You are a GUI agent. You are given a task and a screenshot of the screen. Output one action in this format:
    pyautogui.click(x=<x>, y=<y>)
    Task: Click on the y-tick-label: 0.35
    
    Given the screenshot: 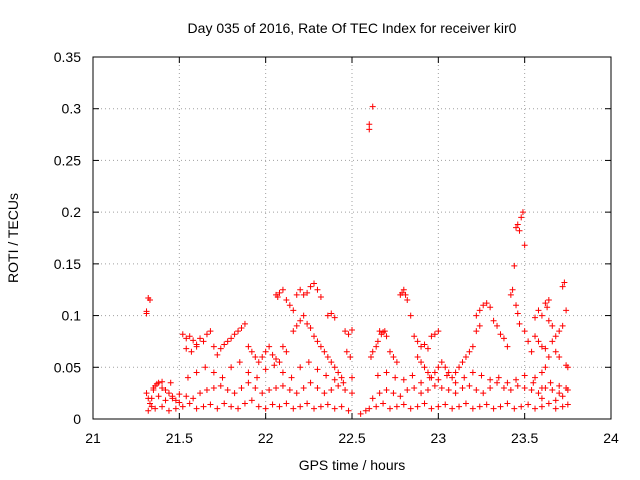 What is the action you would take?
    pyautogui.click(x=67, y=57)
    